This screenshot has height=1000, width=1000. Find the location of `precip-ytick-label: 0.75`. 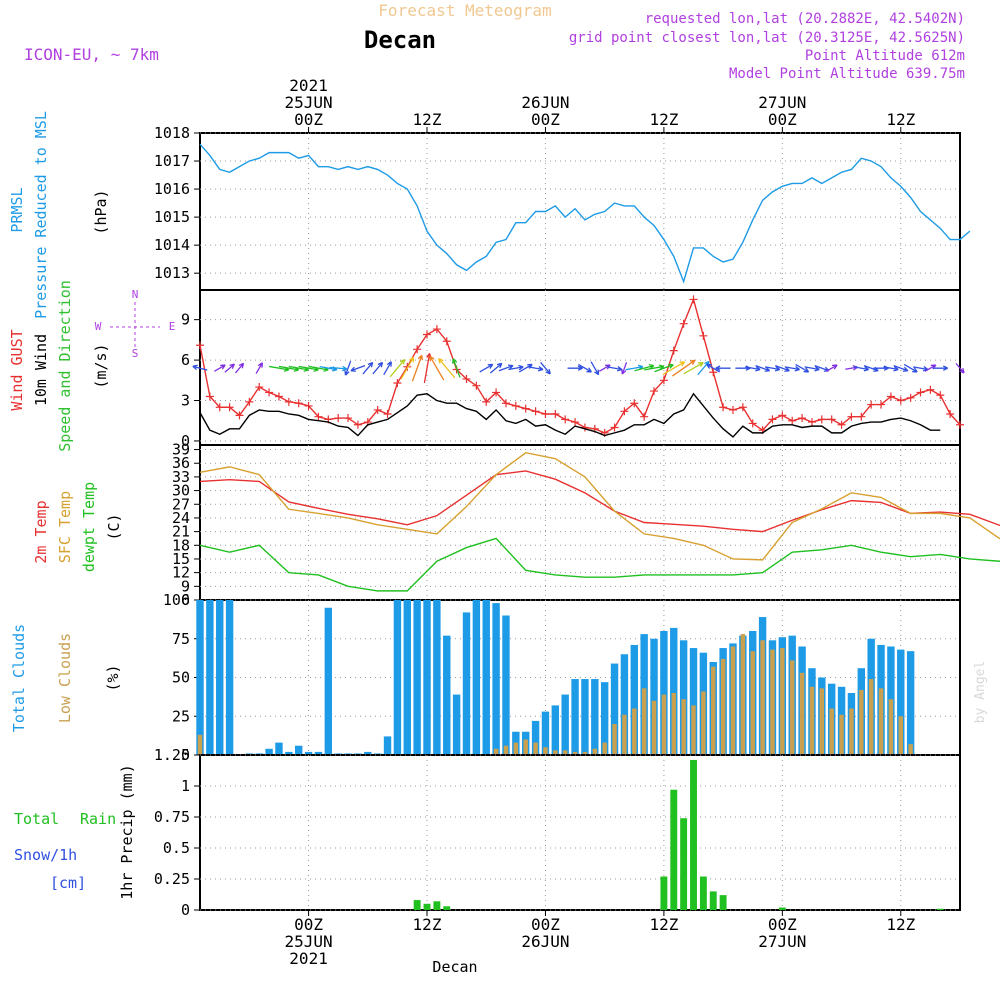

precip-ytick-label: 0.75 is located at coordinates (172, 817).